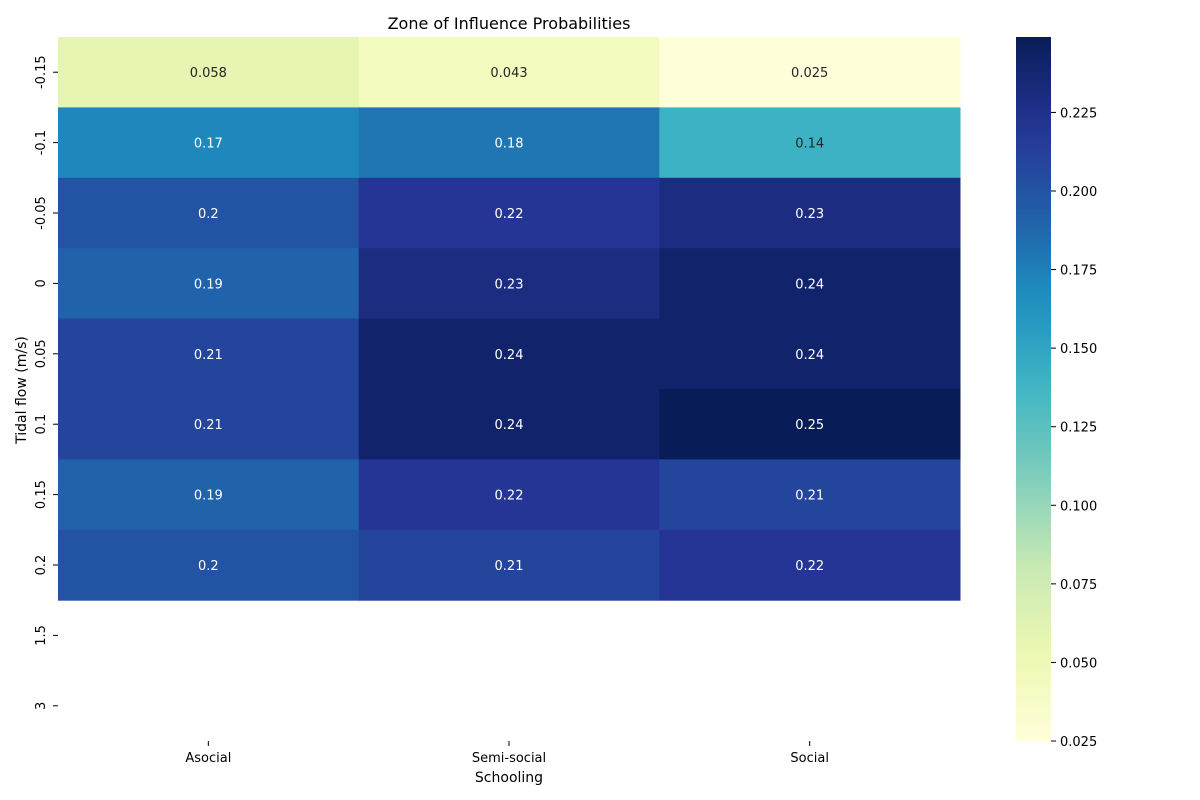  What do you see at coordinates (1033, 389) in the screenshot?
I see `colorbar` at bounding box center [1033, 389].